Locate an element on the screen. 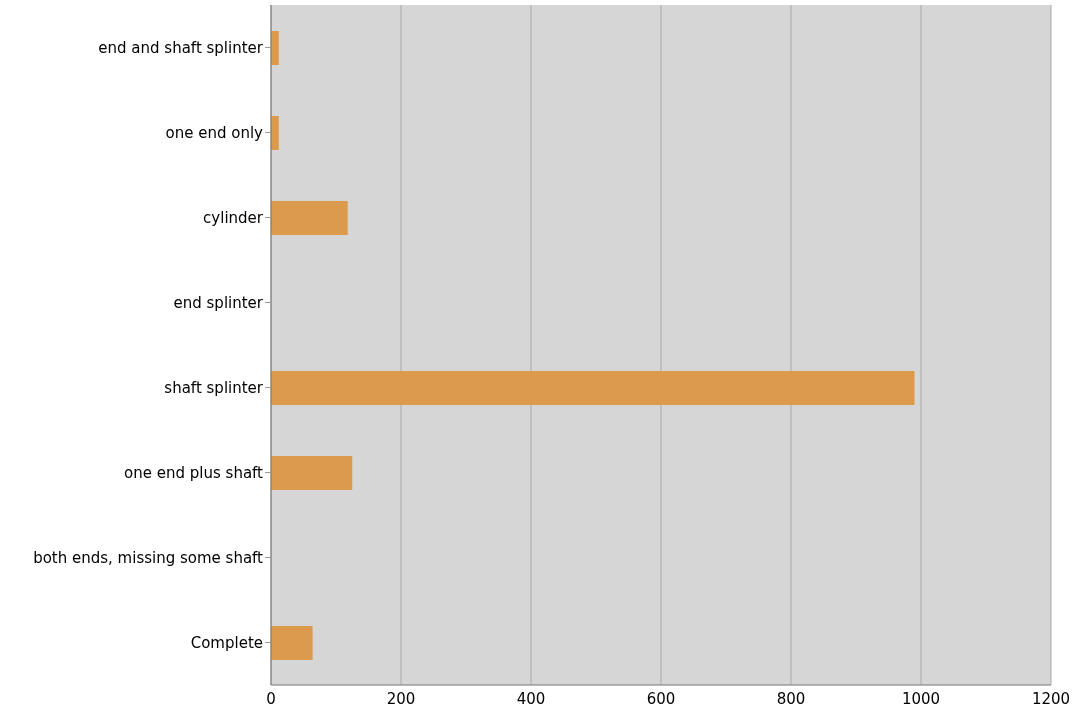  y-tick-label: one end plus shaft is located at coordinates (194, 472).